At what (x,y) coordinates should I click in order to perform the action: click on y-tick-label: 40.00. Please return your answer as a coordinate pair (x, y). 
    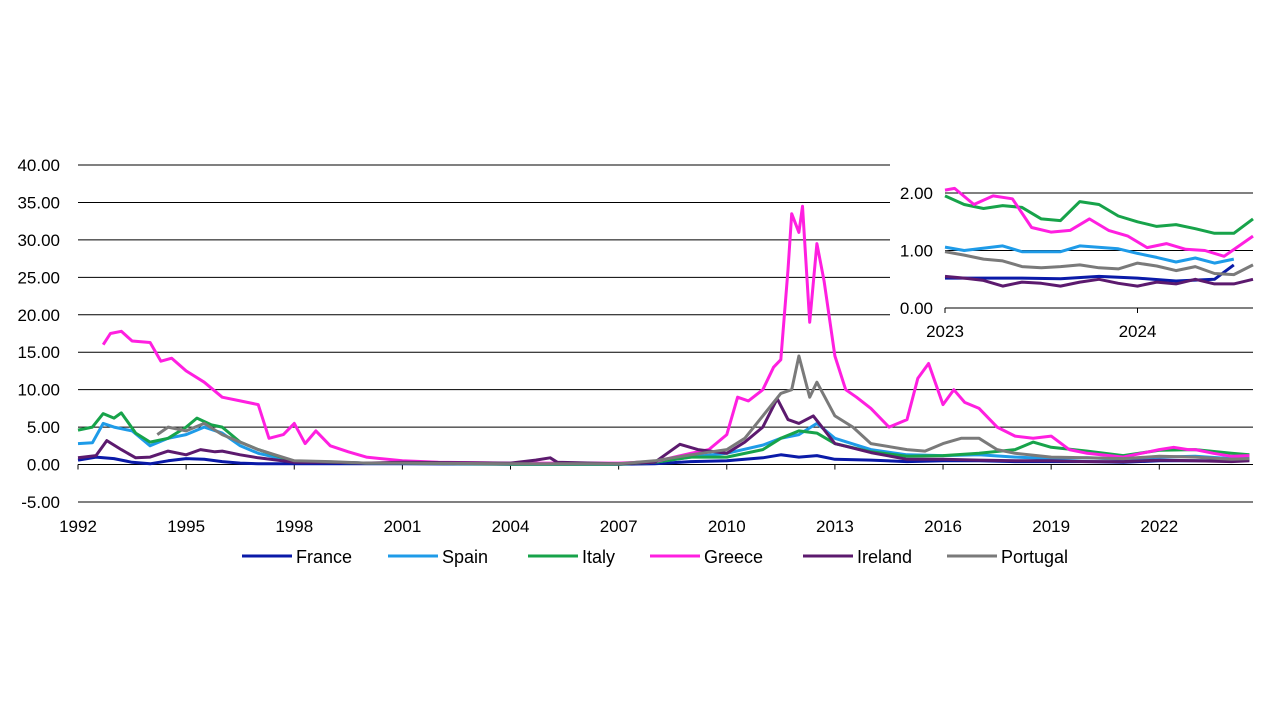
    Looking at the image, I should click on (38, 165).